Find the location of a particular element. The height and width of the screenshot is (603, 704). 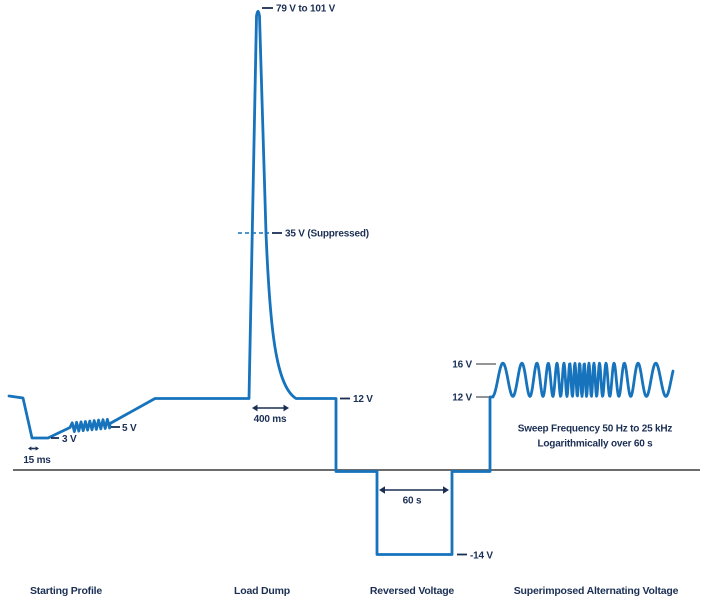

reversed-neg14v-label: -14 V is located at coordinates (481, 556).